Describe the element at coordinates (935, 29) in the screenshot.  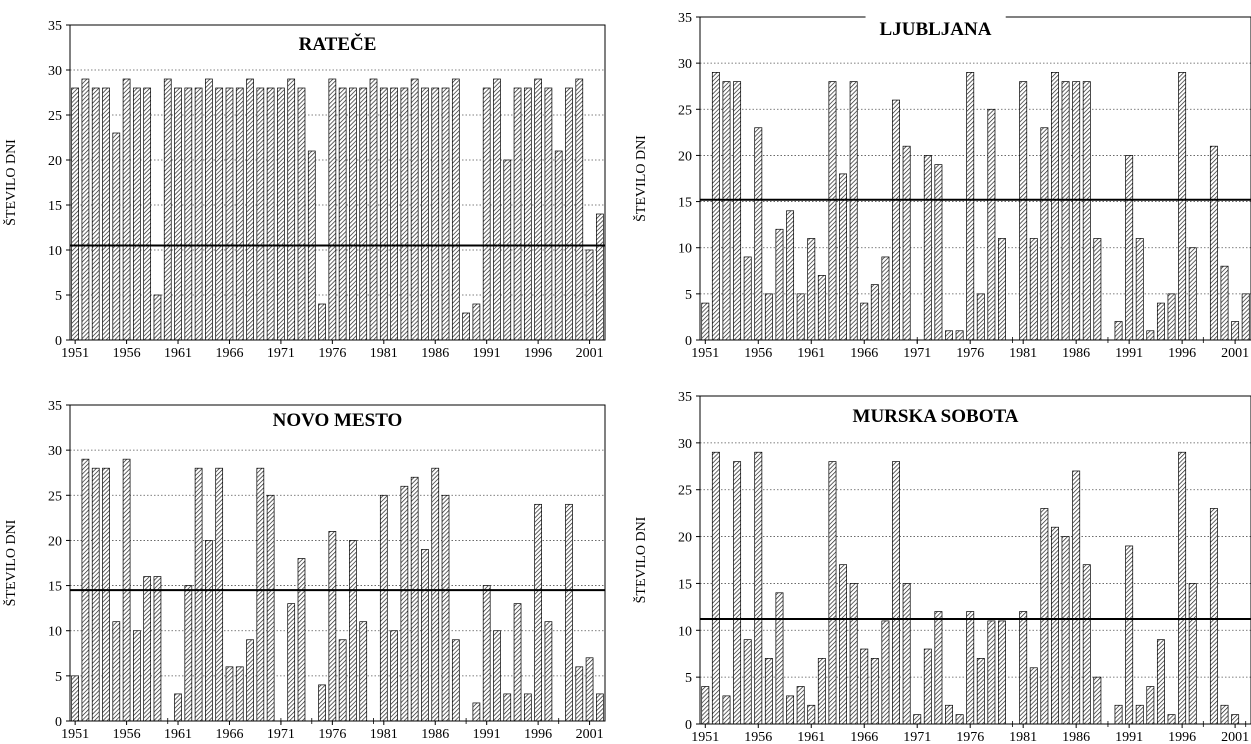
I see `title-background` at that location.